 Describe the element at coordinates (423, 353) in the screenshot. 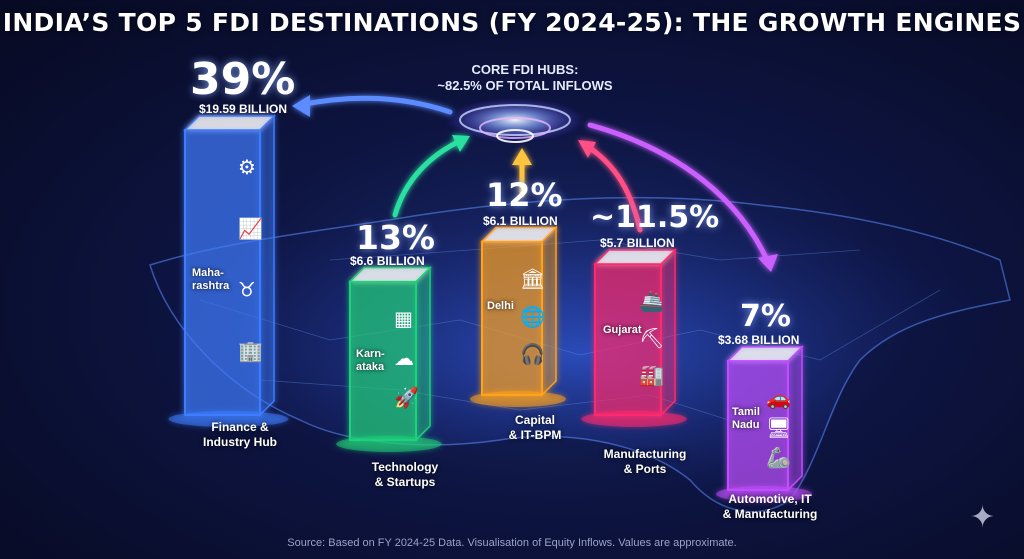

I see `bar-side-karnataka` at that location.